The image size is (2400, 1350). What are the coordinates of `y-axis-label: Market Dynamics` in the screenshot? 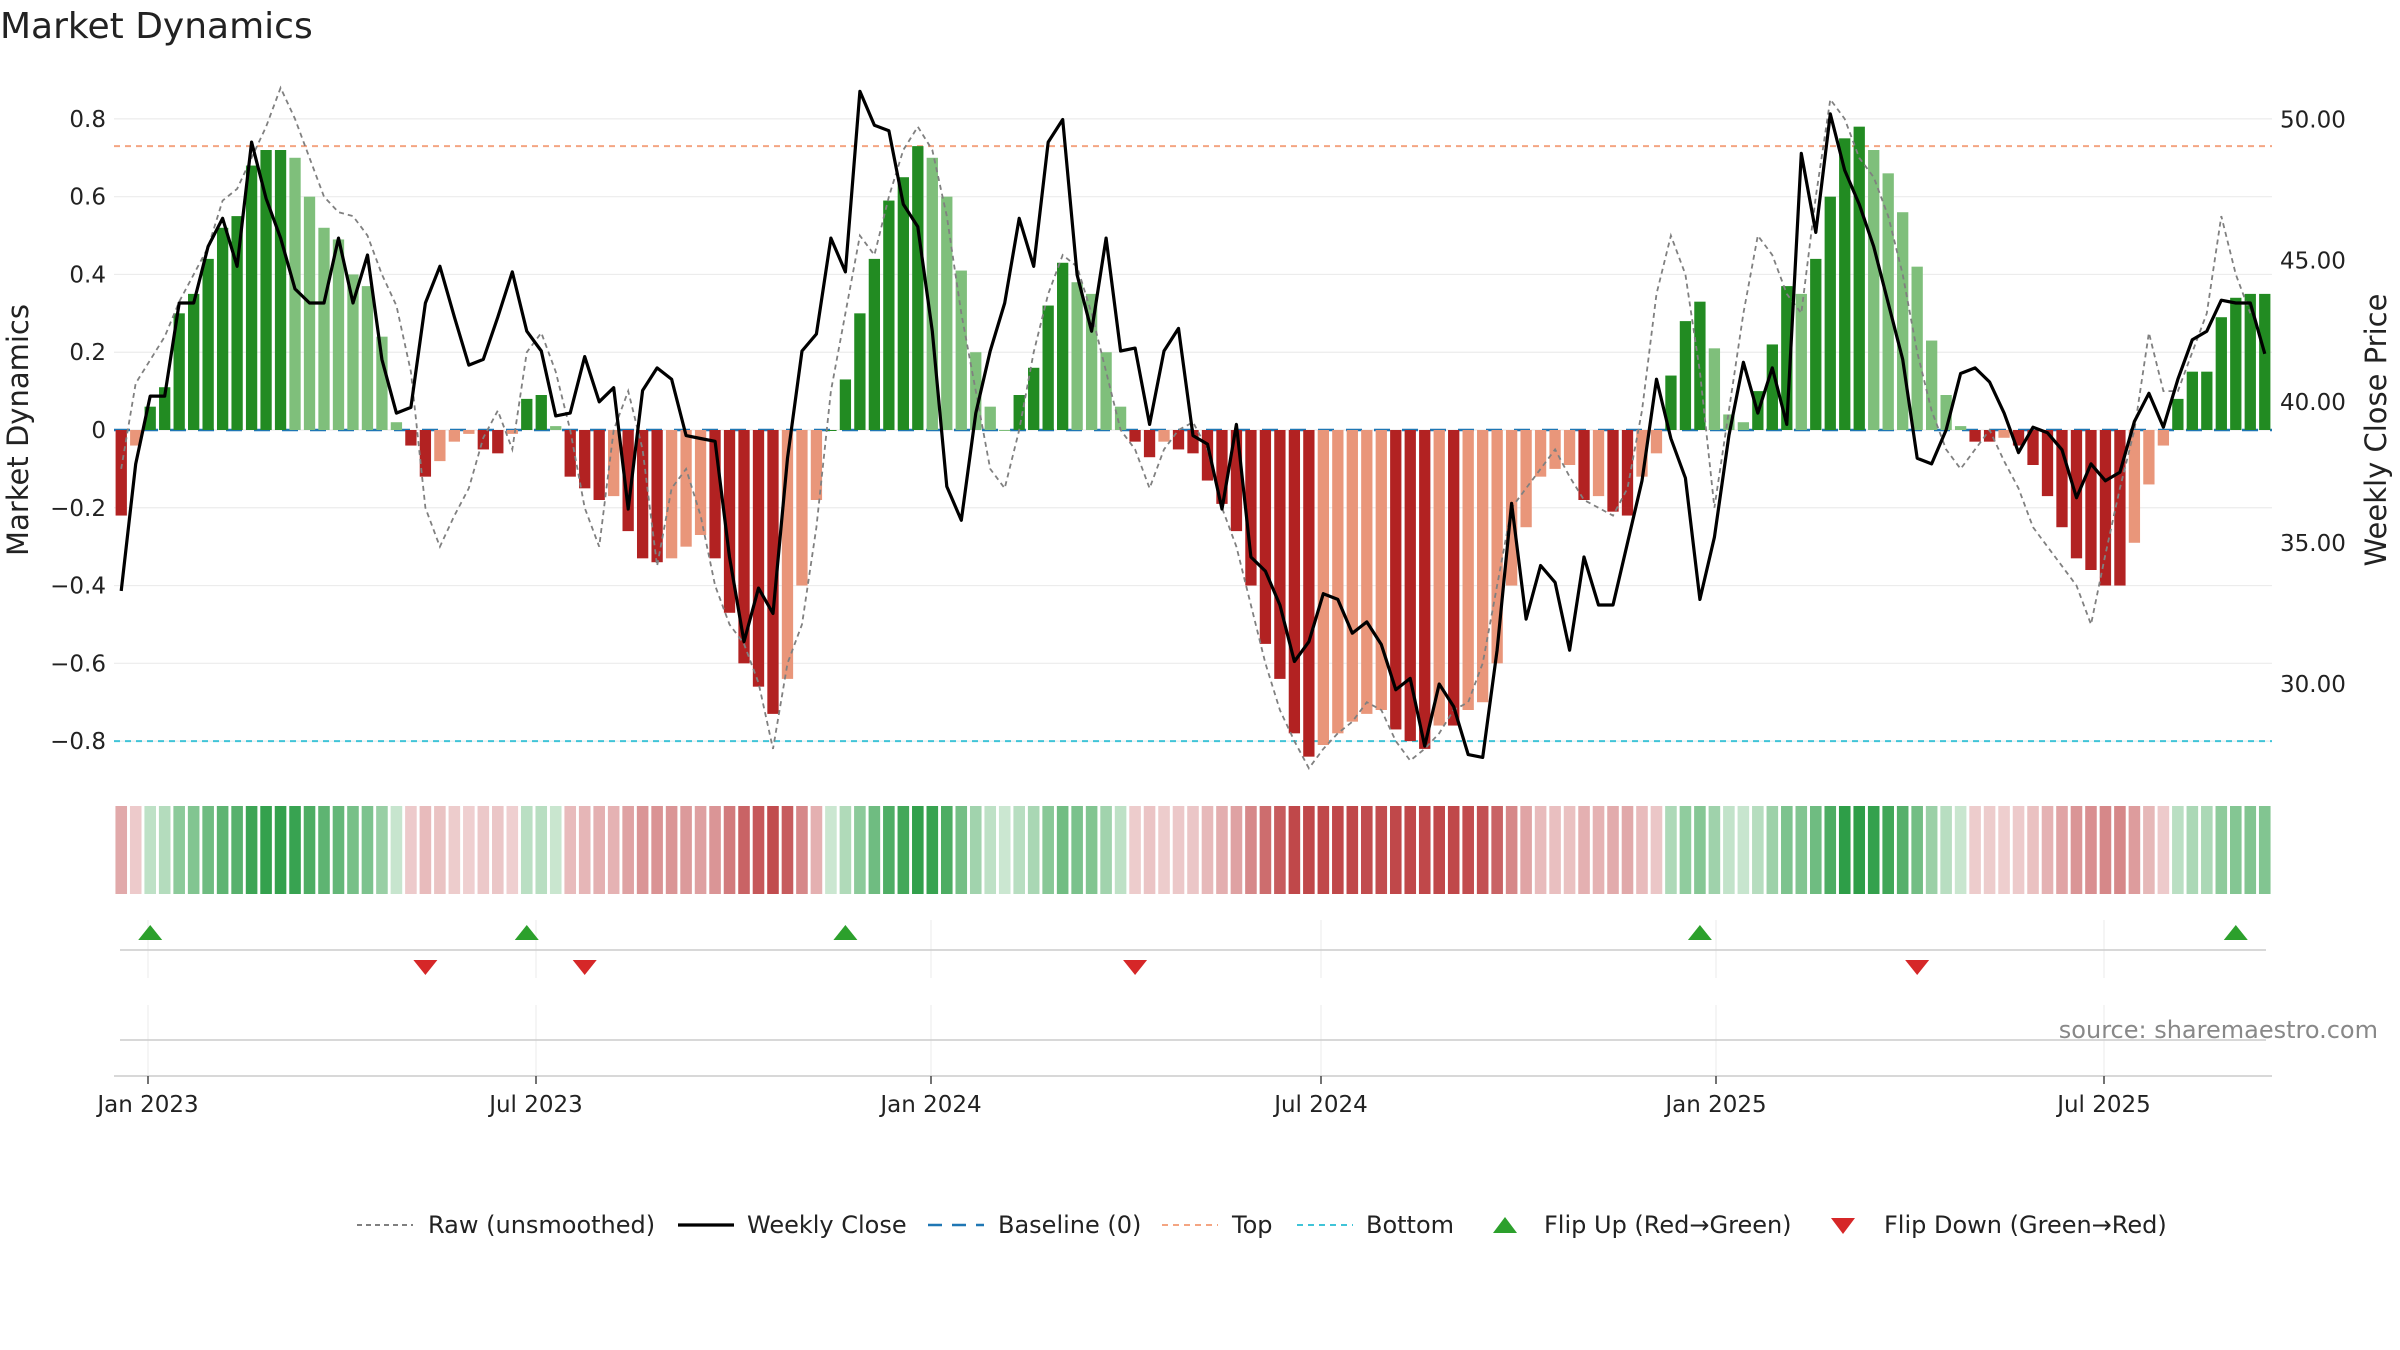 It's located at (18, 430).